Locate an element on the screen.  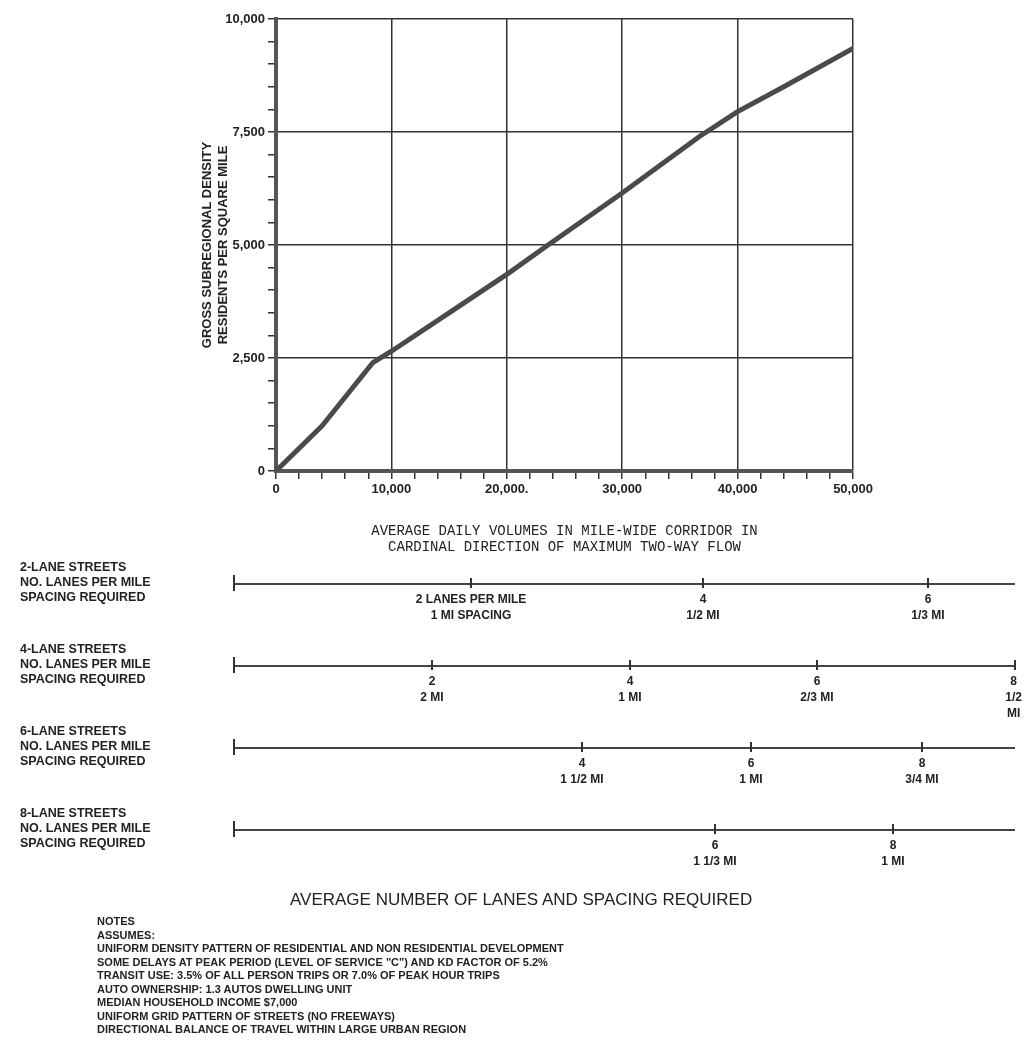
y-tick-label: 0 is located at coordinates (261, 470).